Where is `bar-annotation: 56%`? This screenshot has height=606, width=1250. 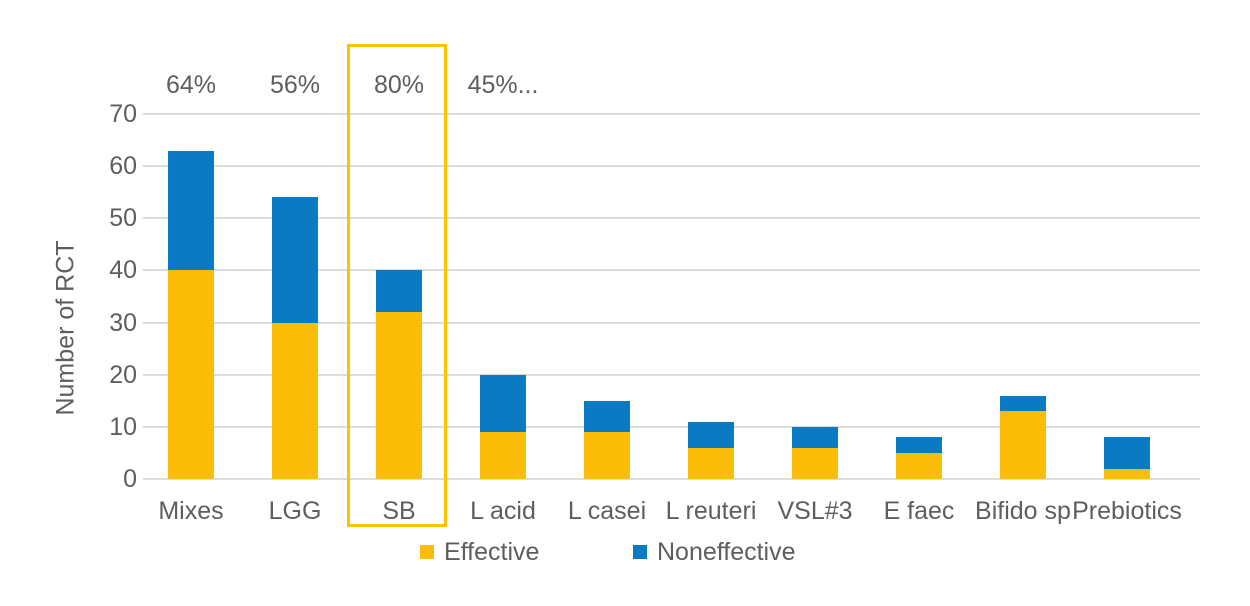
bar-annotation: 56% is located at coordinates (295, 85).